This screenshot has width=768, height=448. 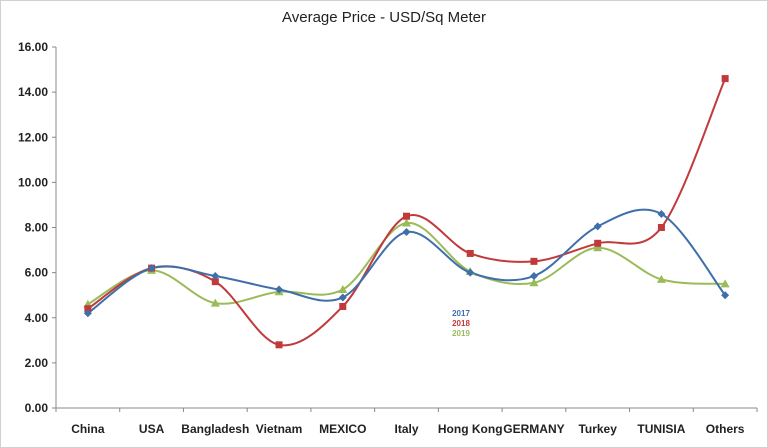 What do you see at coordinates (33, 92) in the screenshot?
I see `y-tick-label: 14.00` at bounding box center [33, 92].